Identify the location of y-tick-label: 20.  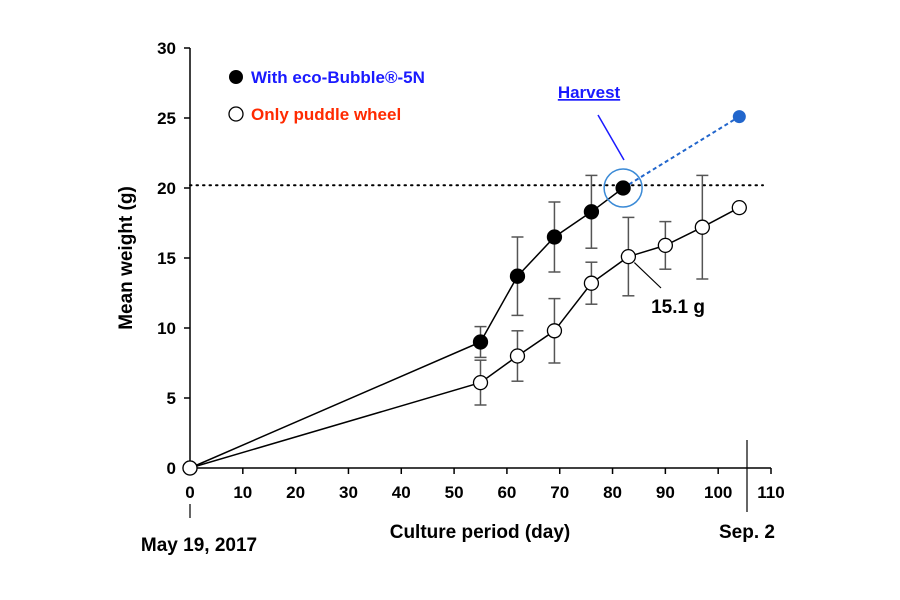
(166, 188).